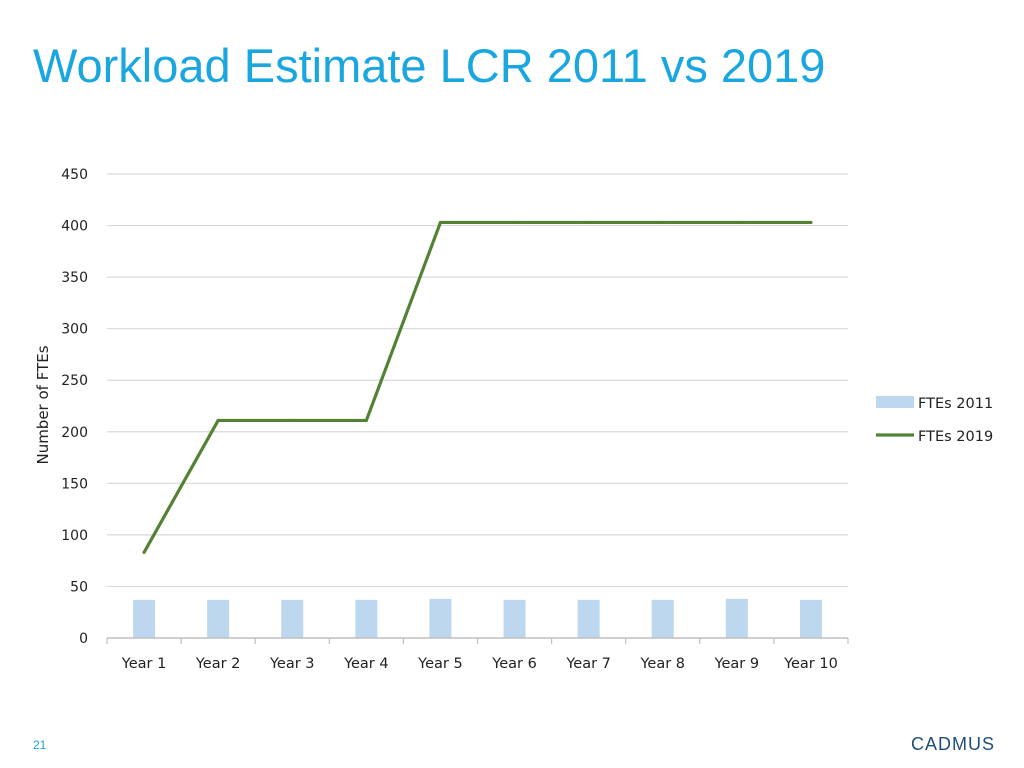  Describe the element at coordinates (74, 330) in the screenshot. I see `y-tick-label: 300` at that location.